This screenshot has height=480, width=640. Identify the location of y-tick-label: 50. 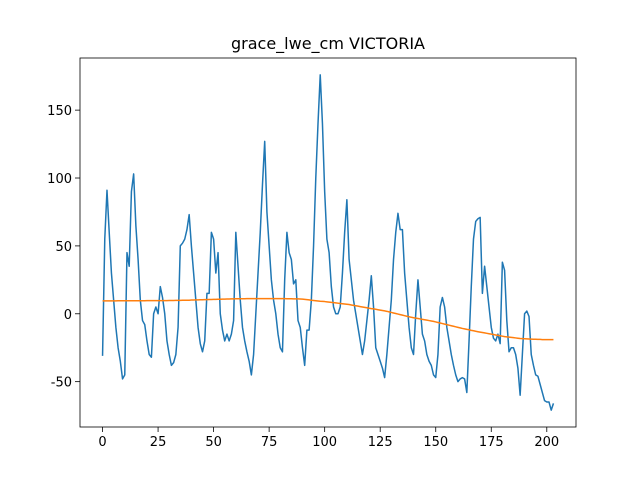
(63, 247).